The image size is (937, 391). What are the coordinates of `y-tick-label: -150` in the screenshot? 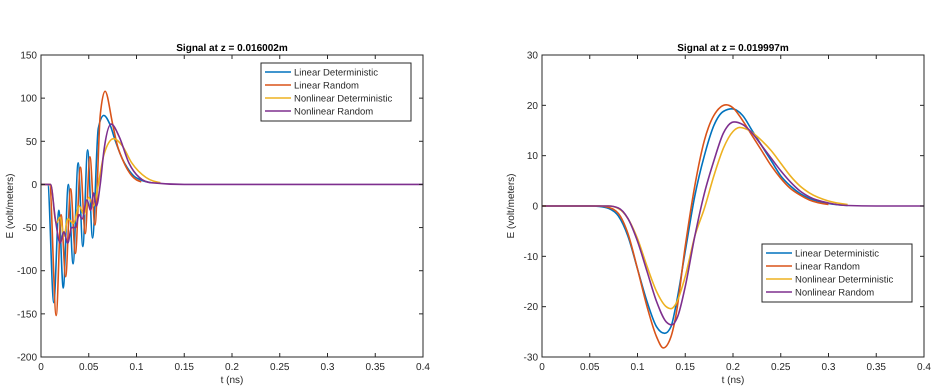 It's located at (27, 314).